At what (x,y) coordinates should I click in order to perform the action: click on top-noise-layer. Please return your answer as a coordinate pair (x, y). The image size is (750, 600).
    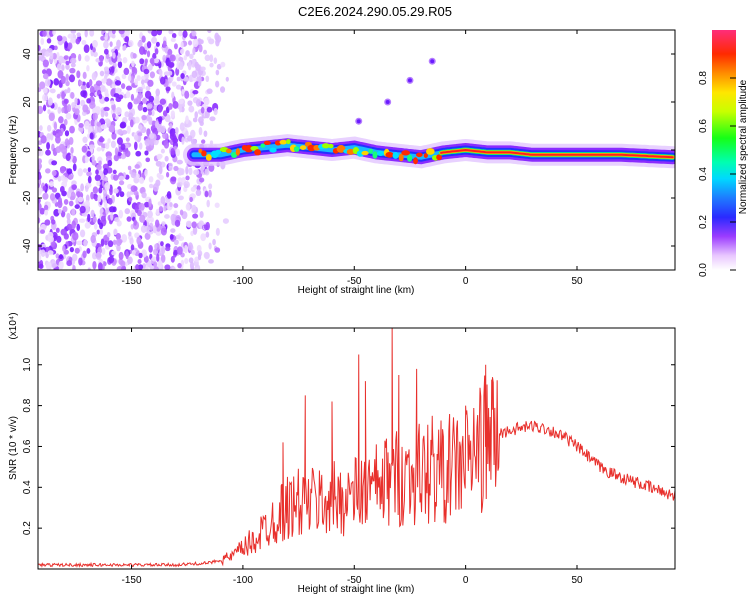
    Looking at the image, I should click on (133, 150).